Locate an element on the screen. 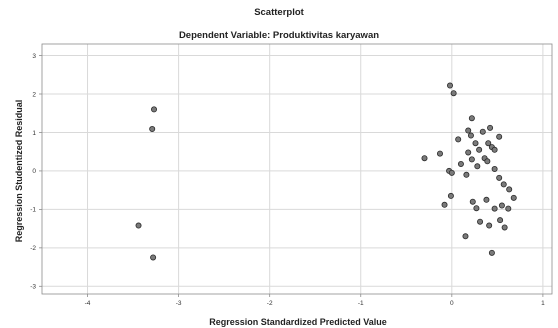 The width and height of the screenshot is (558, 328). y-tick-label: 0 is located at coordinates (34, 171).